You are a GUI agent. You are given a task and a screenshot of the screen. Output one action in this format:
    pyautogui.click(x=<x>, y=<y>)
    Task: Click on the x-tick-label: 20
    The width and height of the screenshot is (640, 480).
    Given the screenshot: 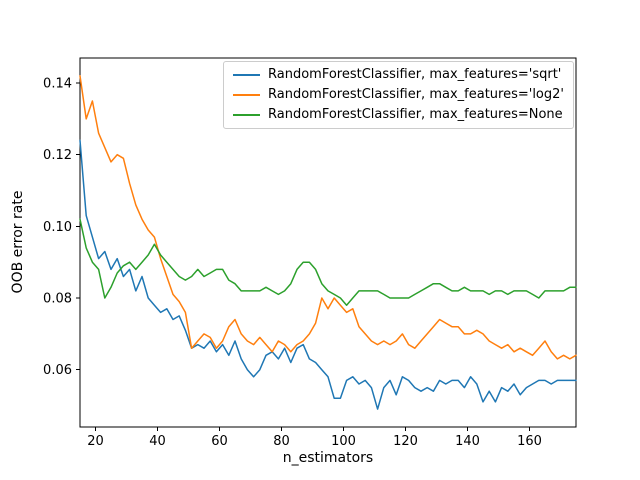 What is the action you would take?
    pyautogui.click(x=95, y=441)
    